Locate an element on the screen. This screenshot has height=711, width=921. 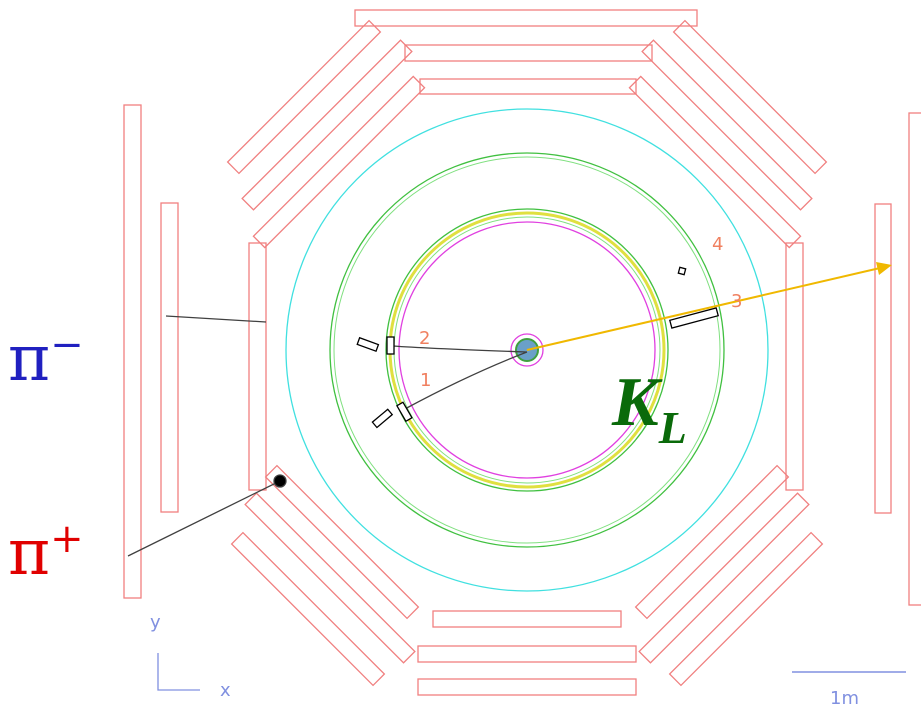
cluster-label: 2 is located at coordinates (424, 338).